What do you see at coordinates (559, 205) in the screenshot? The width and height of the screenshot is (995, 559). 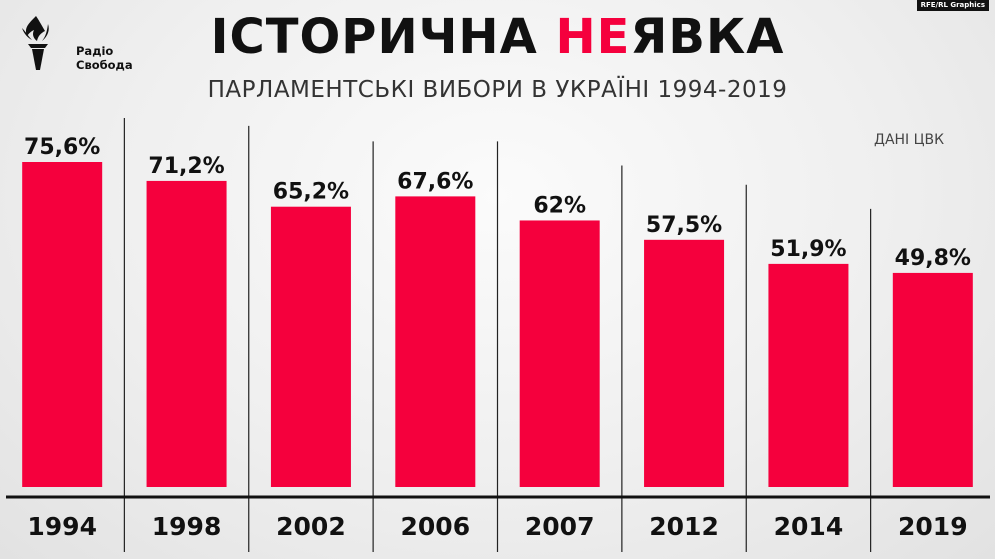 I see `value-label-2007: 62%` at bounding box center [559, 205].